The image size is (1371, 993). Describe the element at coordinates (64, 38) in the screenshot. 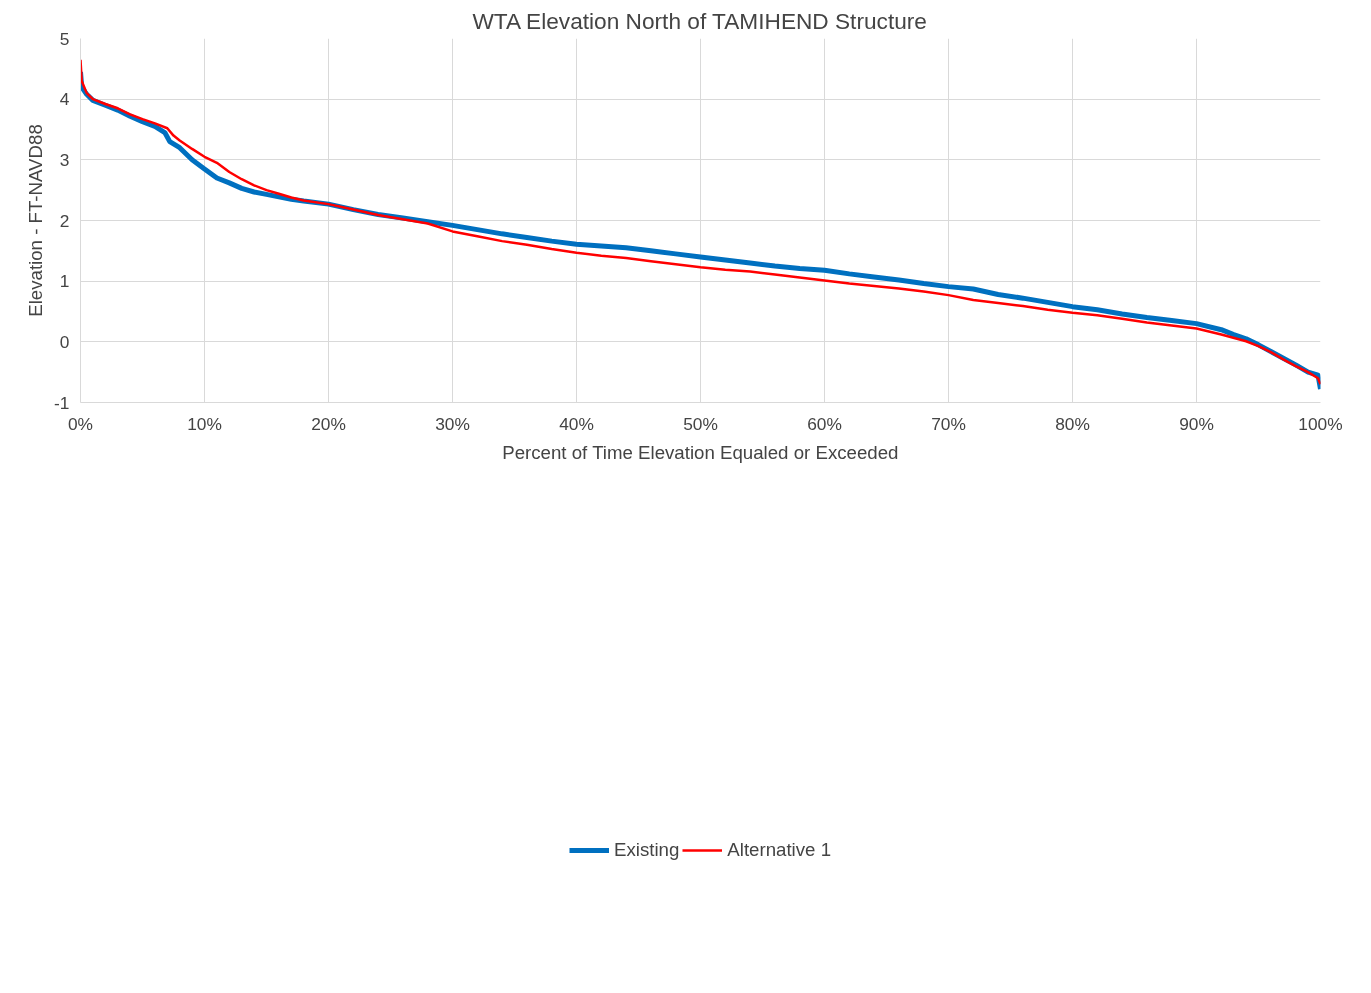

I see `y-tick-label: 5` at that location.